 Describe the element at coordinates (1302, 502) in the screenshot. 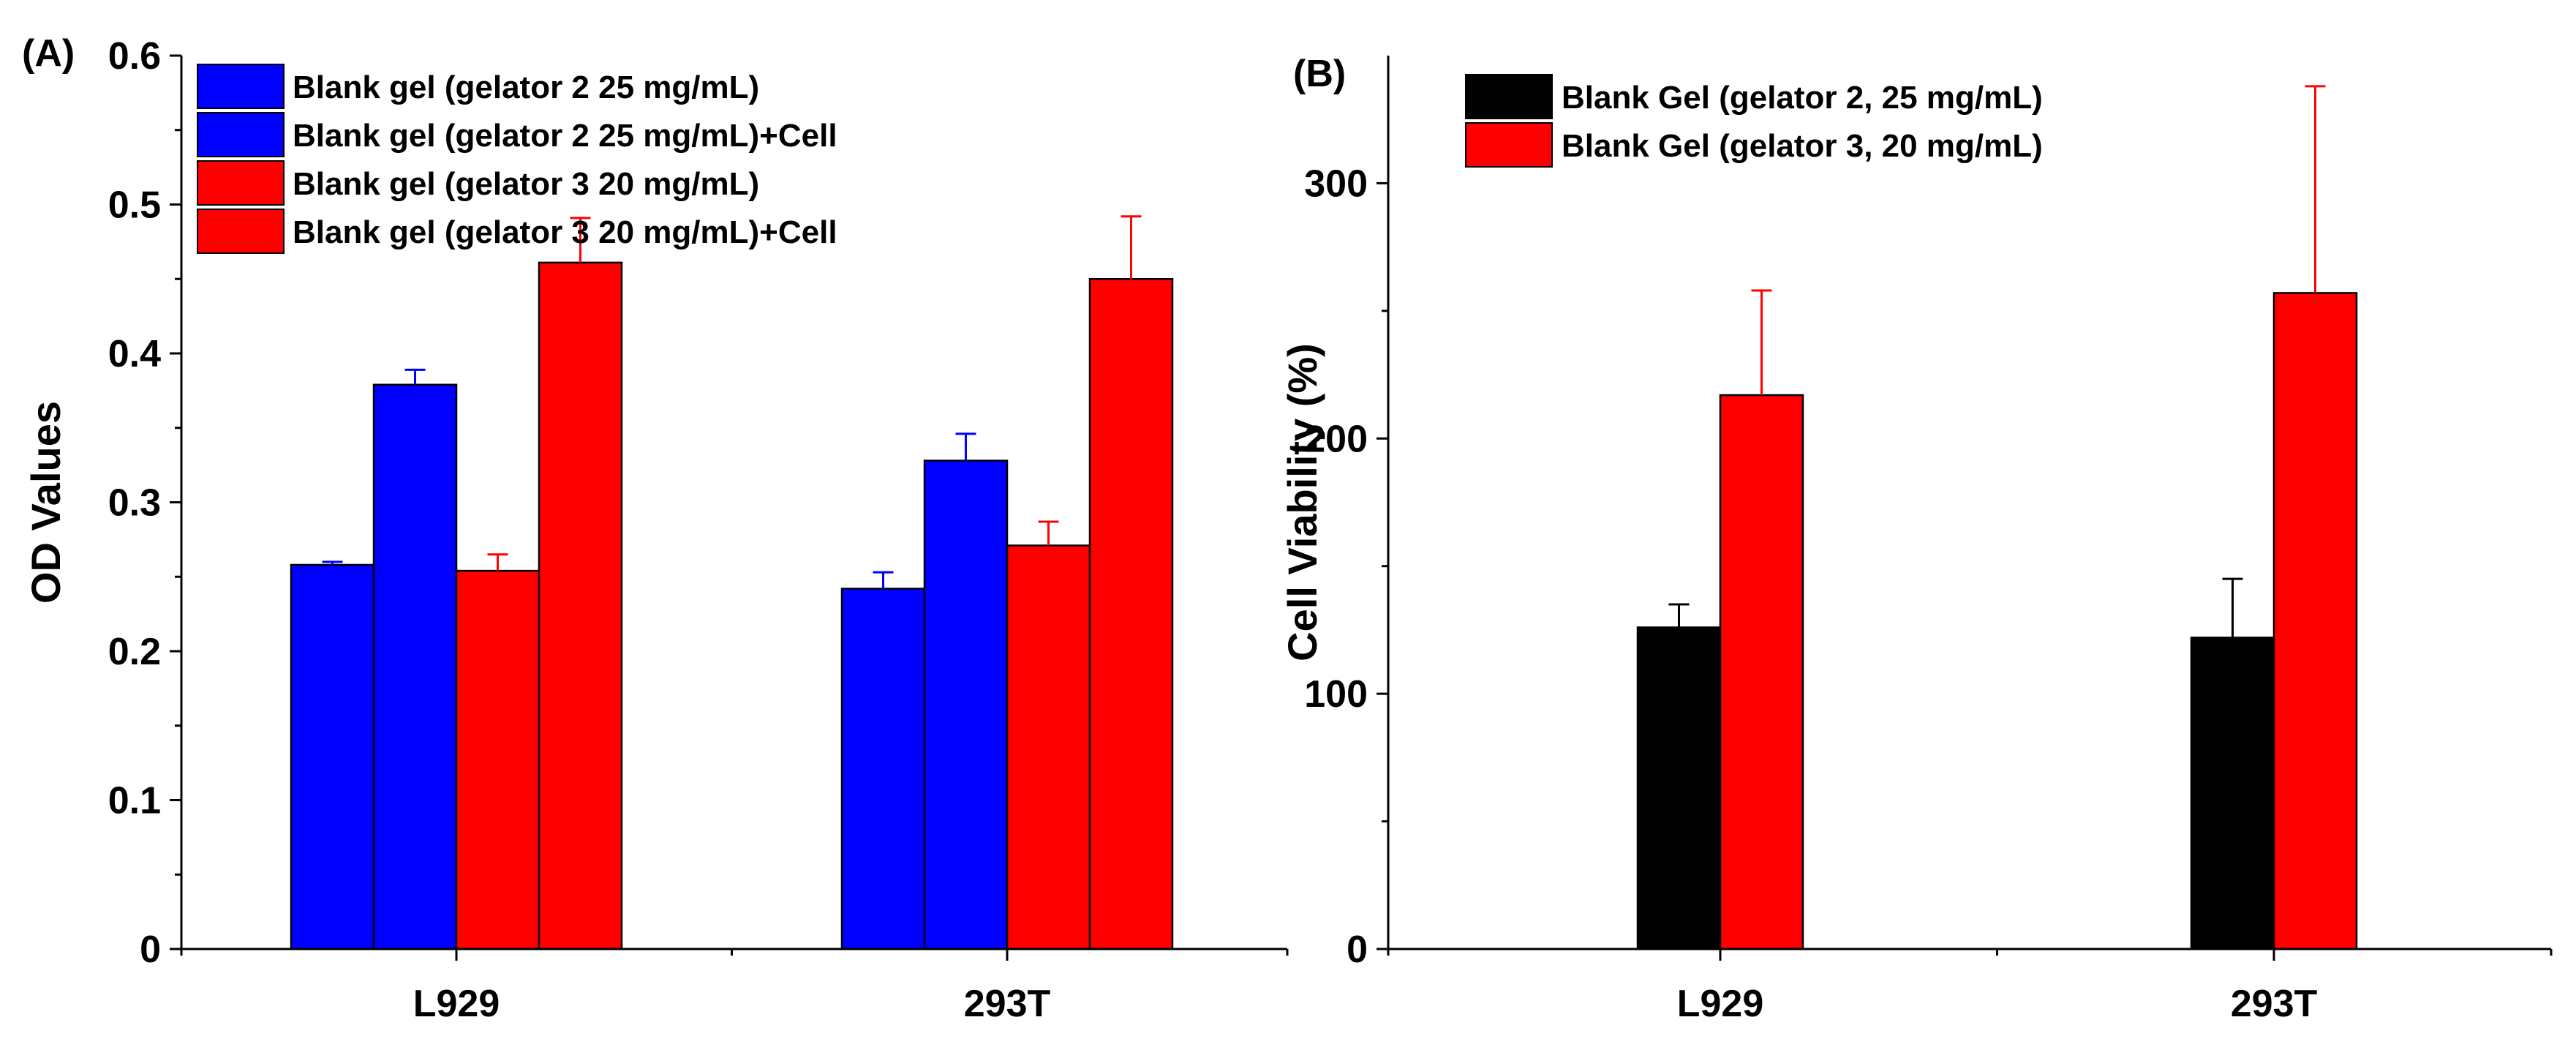

I see `y-axis-title: Cell Viability (%)` at that location.